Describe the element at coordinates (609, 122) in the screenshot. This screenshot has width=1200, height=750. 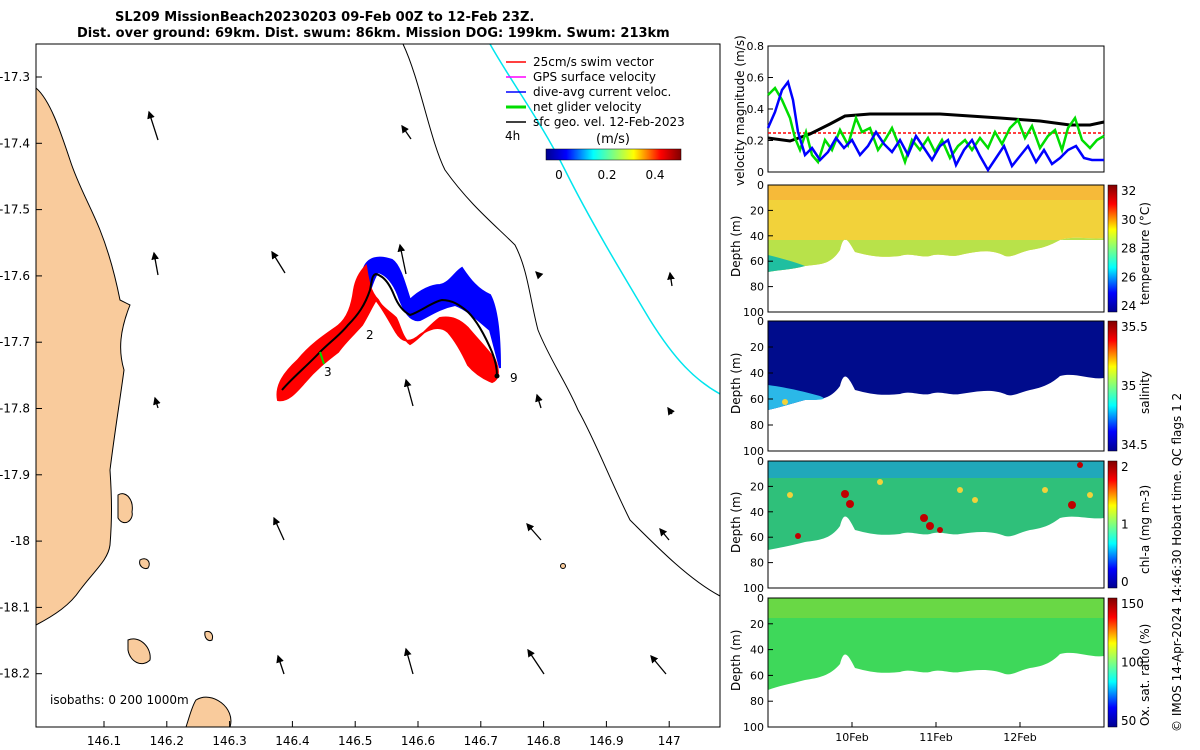
I see `legend-label: sfc geo. vel. 12-Feb-2023` at that location.